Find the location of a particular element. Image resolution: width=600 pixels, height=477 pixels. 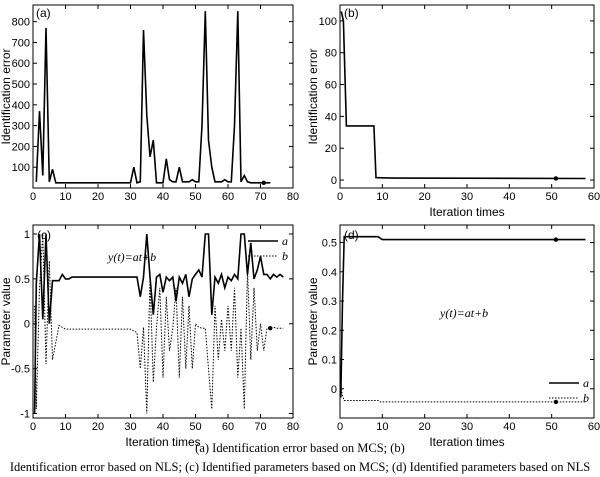

panel-label-b: (b) is located at coordinates (351, 13).